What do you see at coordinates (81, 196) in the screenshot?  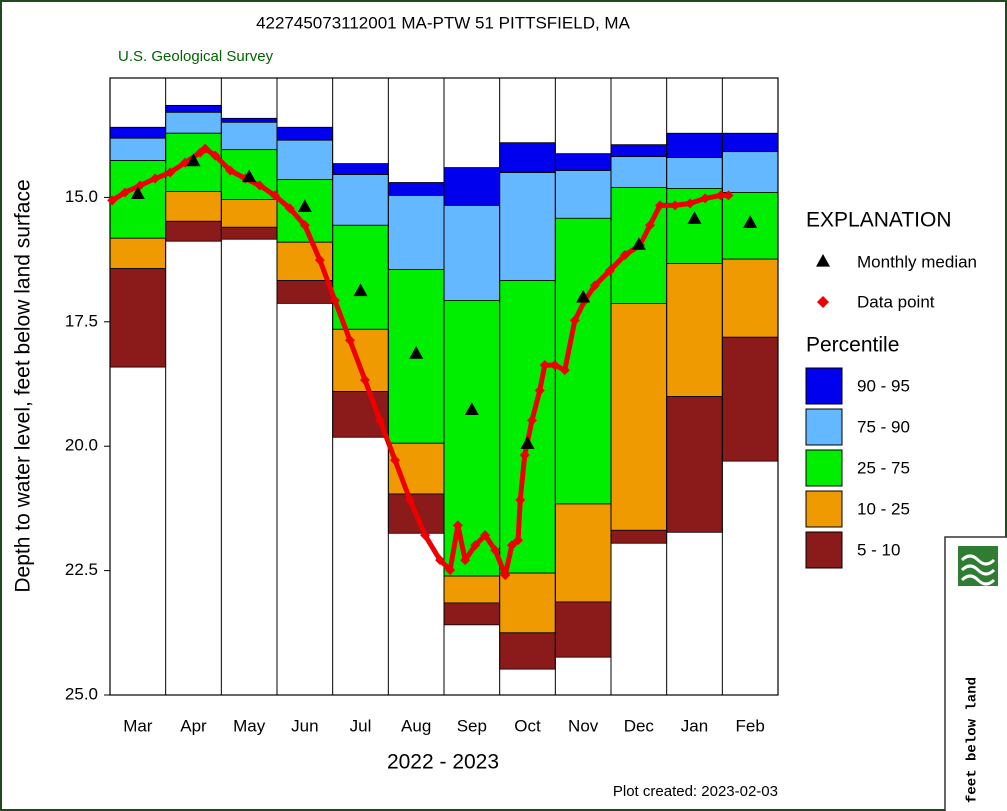 I see `y-tick-label: 15.0` at bounding box center [81, 196].